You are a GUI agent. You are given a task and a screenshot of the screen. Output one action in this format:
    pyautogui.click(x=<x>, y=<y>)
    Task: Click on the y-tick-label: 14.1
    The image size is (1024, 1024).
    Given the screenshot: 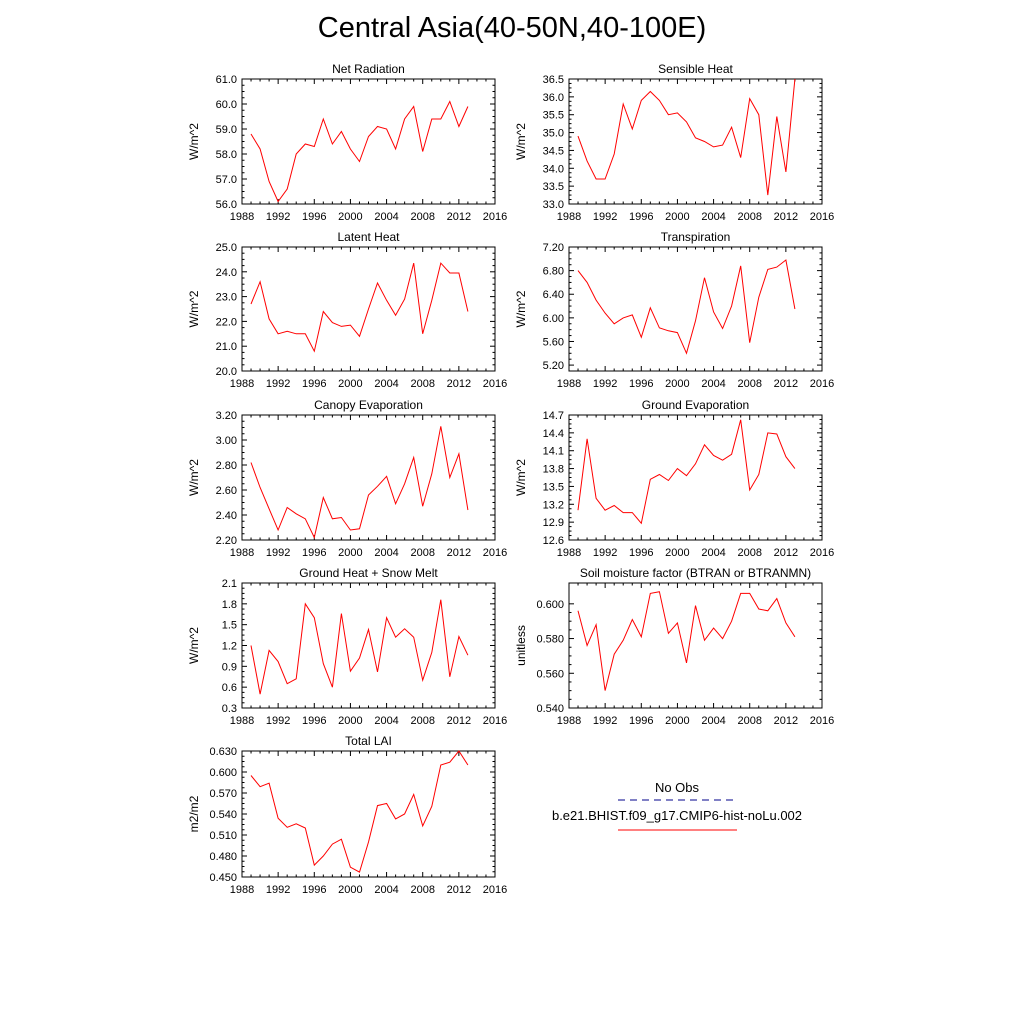 What is the action you would take?
    pyautogui.click(x=553, y=452)
    